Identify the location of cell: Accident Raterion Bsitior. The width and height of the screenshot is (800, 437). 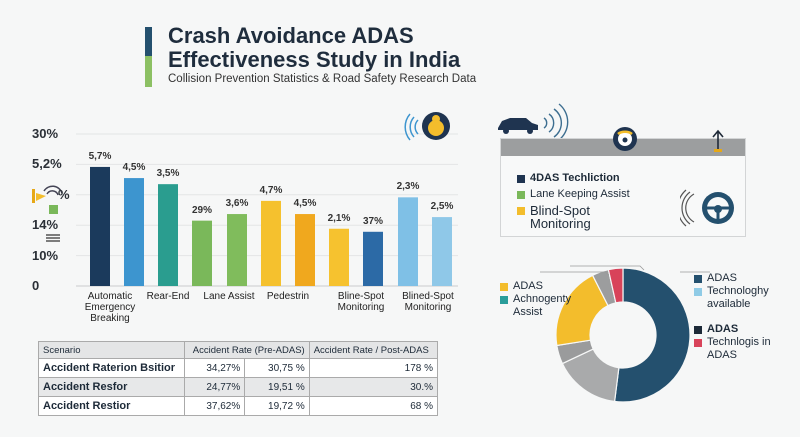
(111, 368).